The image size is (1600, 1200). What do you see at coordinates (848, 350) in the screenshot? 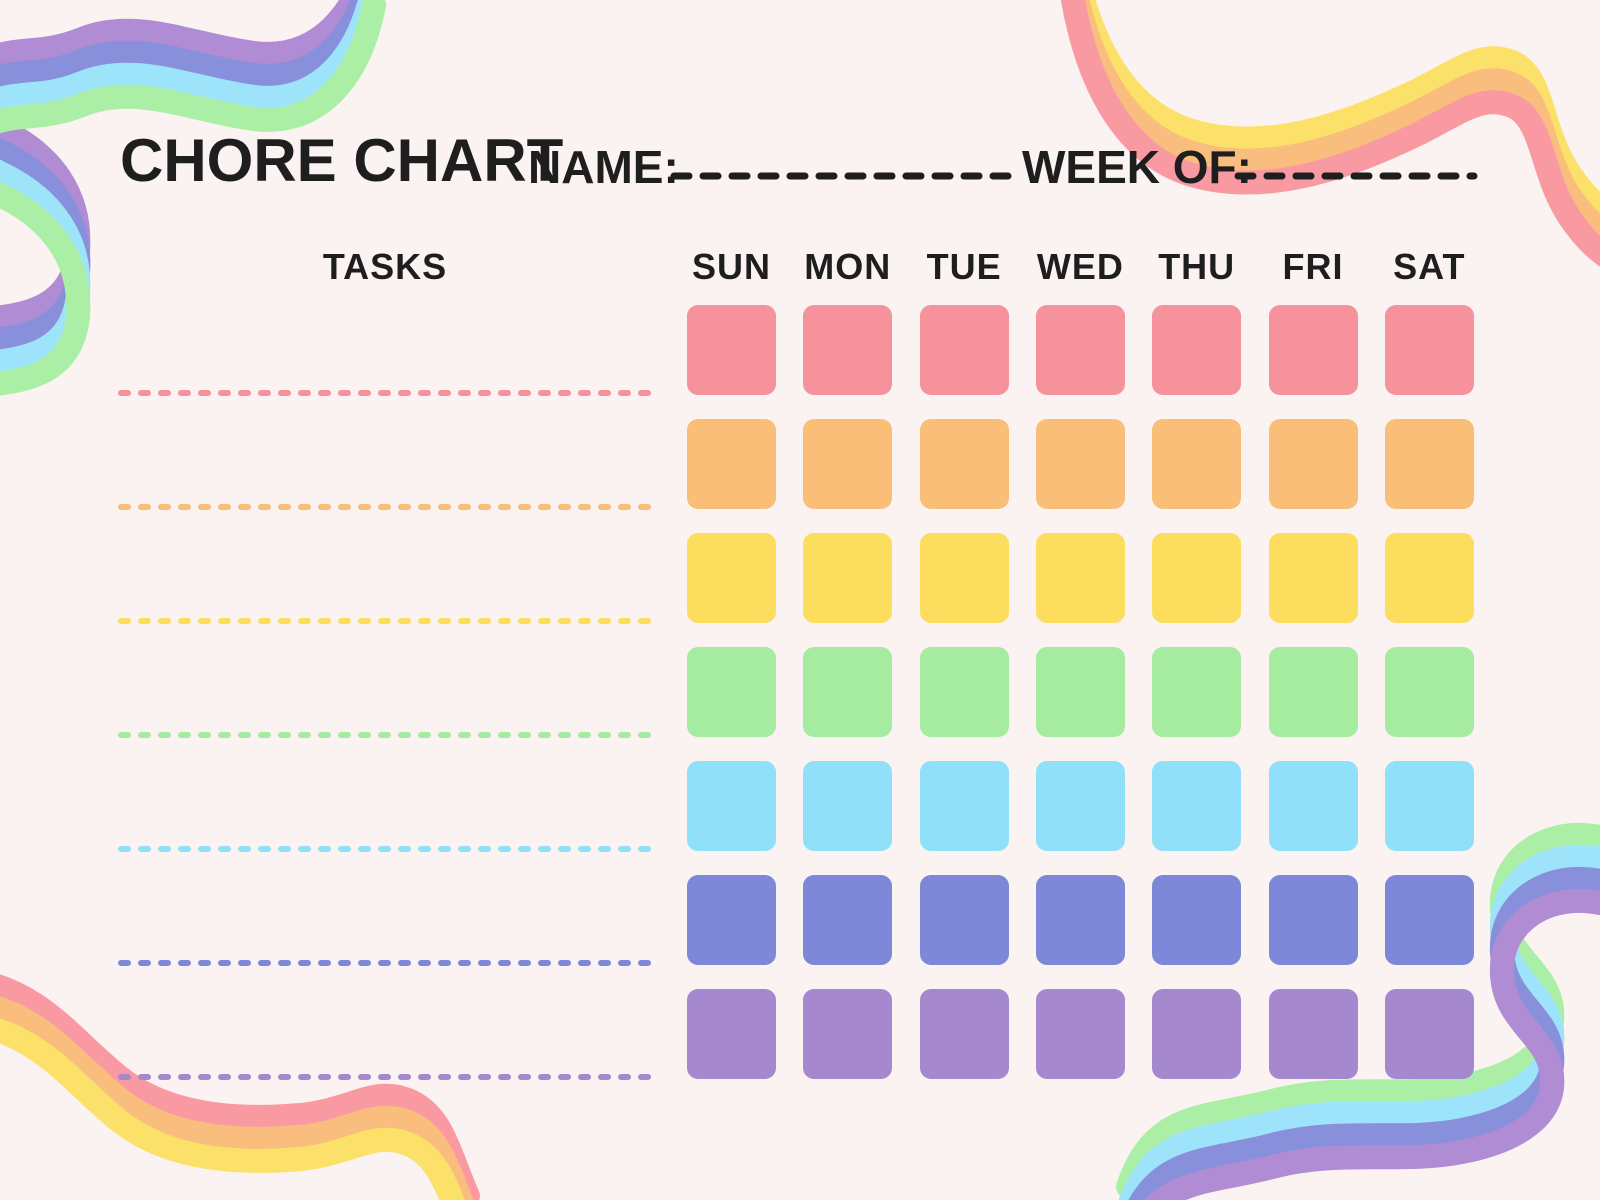
I see `chore-cell-row-1-mon` at bounding box center [848, 350].